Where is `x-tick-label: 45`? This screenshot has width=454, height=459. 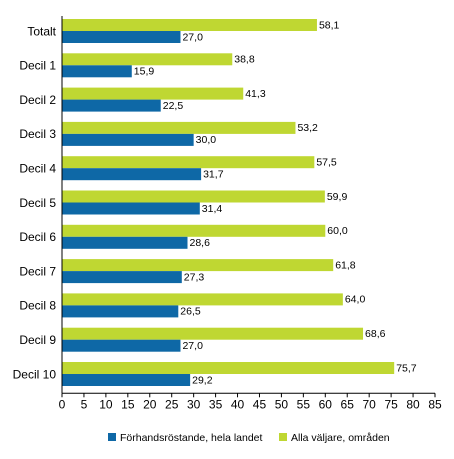 x-tick-label: 45 is located at coordinates (260, 404).